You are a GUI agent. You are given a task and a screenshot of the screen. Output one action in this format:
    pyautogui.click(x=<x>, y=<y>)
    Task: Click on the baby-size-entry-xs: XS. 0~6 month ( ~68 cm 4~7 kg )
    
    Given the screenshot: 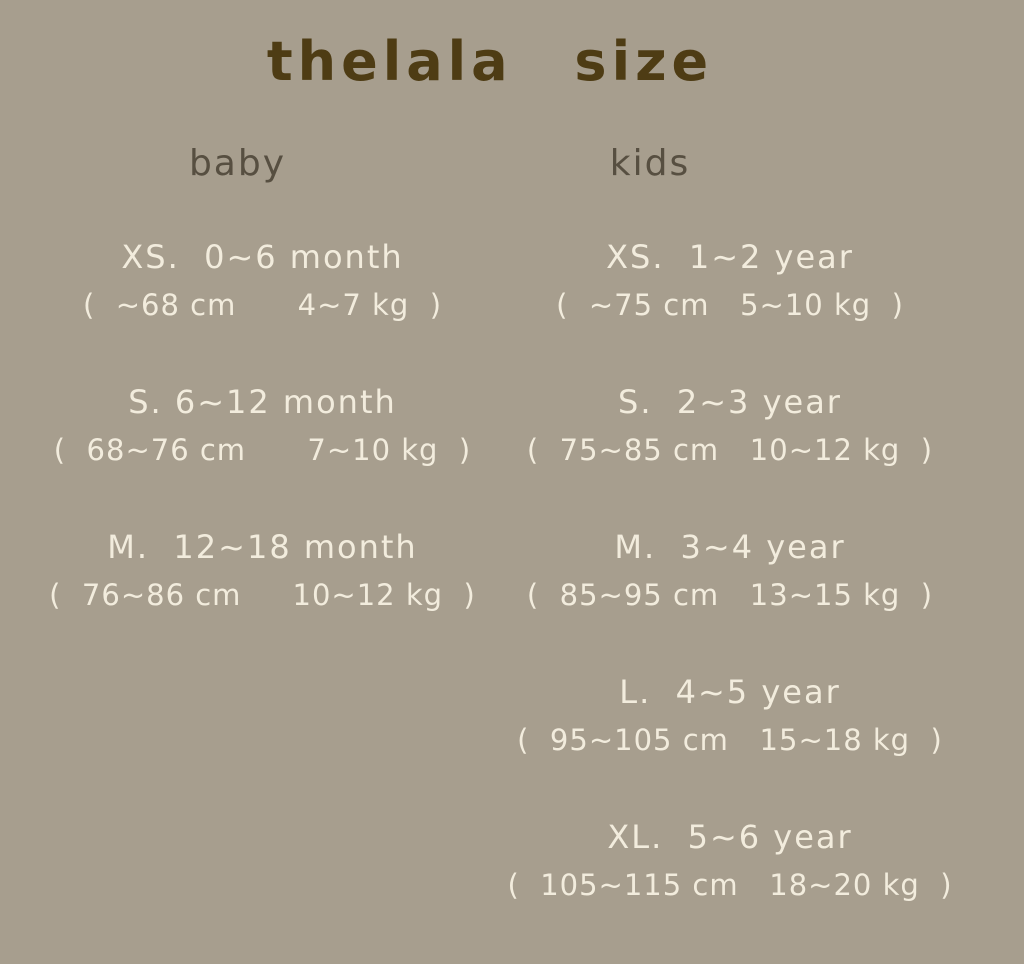 What is the action you would take?
    pyautogui.click(x=262, y=313)
    